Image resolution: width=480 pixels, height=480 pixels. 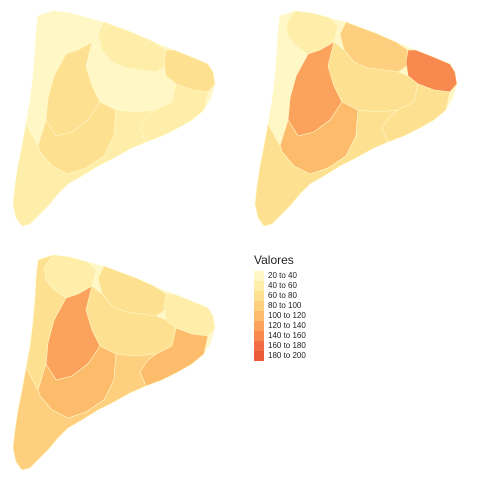 What do you see at coordinates (287, 355) in the screenshot?
I see `legend-label: 180 to 200` at bounding box center [287, 355].